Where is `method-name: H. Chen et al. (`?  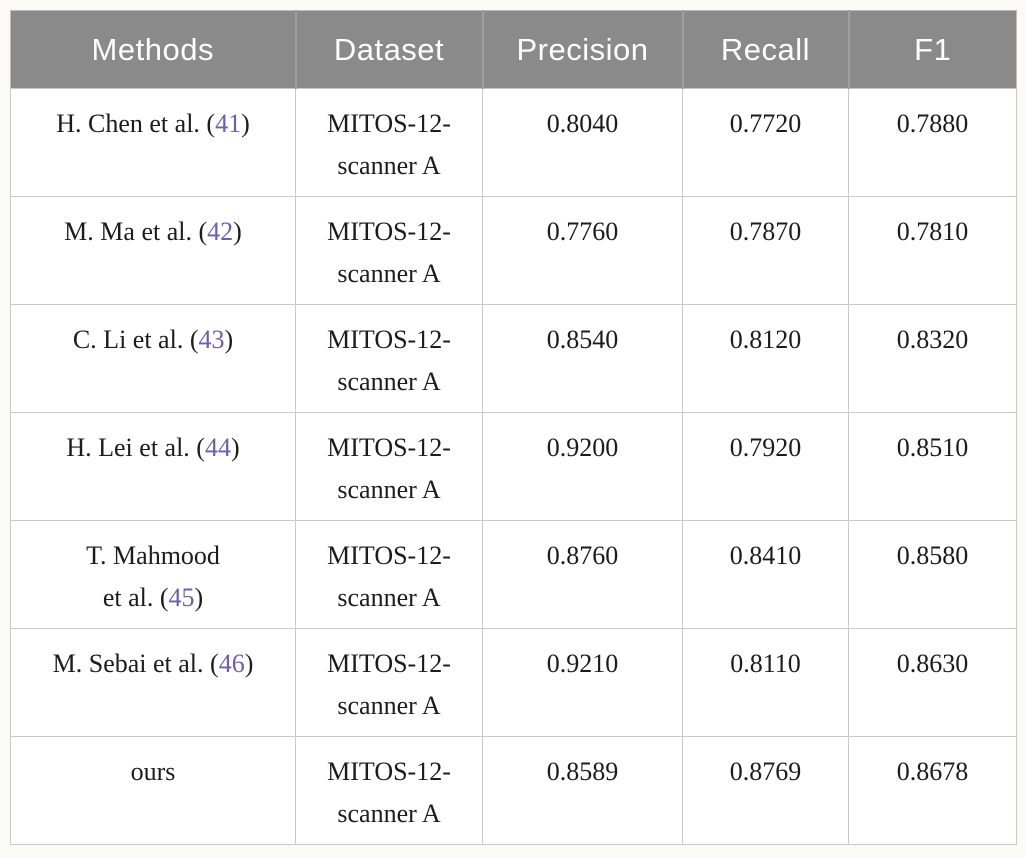
method-name: H. Chen et al. ( is located at coordinates (136, 123).